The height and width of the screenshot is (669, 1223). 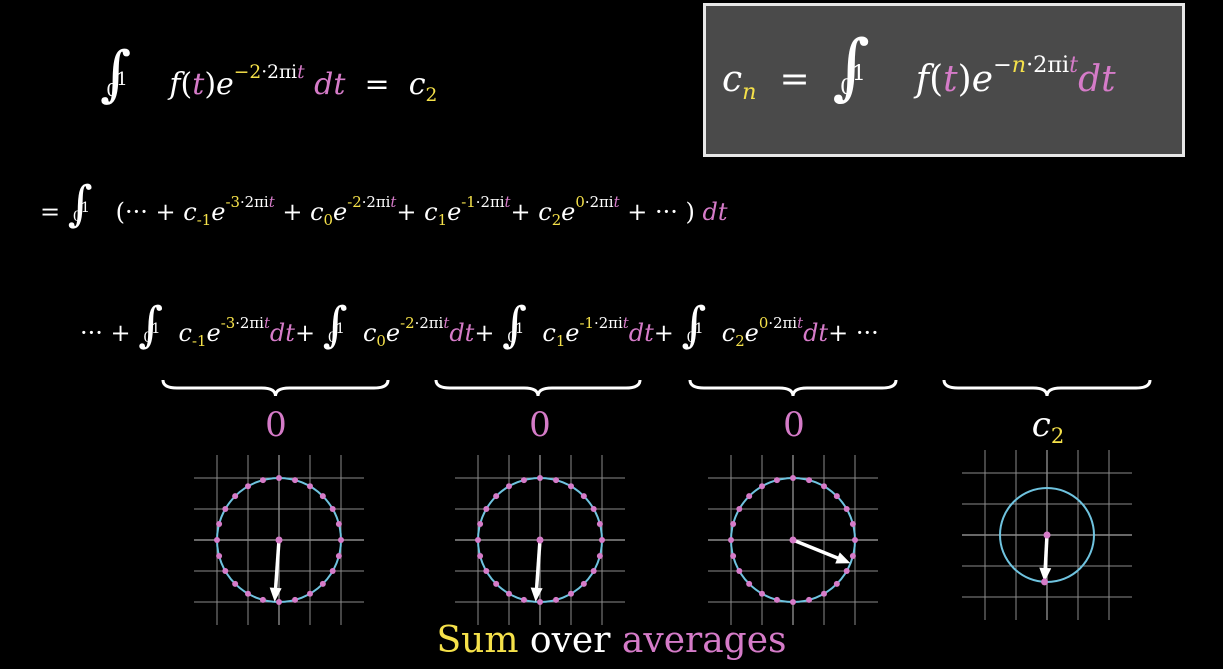 I want to click on caption: Sum over averages, so click(x=611, y=640).